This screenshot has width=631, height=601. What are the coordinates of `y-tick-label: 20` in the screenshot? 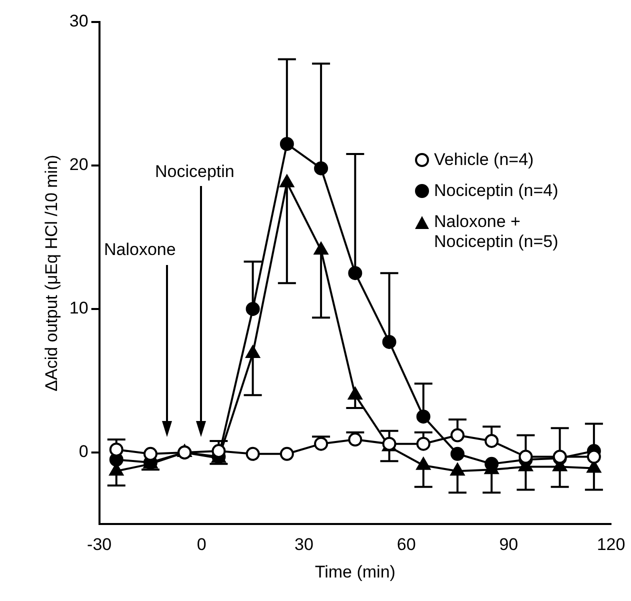 It's located at (78, 164).